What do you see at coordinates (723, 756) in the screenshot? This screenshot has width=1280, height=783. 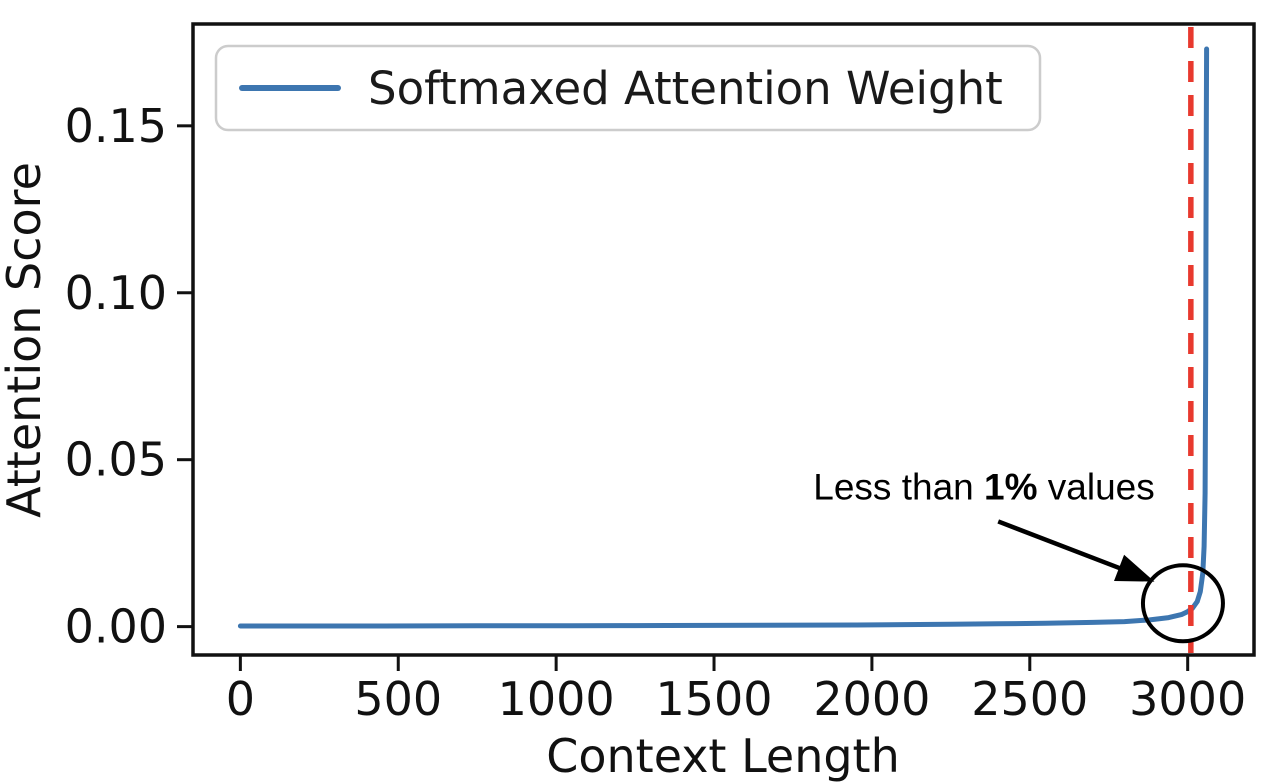 I see `x-axis-label: Context Length` at bounding box center [723, 756].